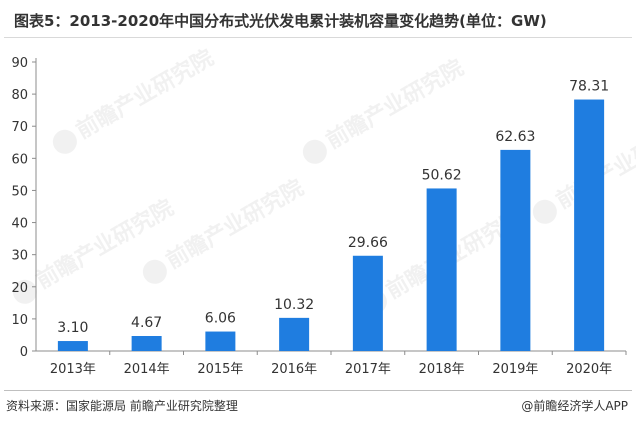 This screenshot has height=426, width=636. I want to click on x-tick-label: 2014年, so click(147, 369).